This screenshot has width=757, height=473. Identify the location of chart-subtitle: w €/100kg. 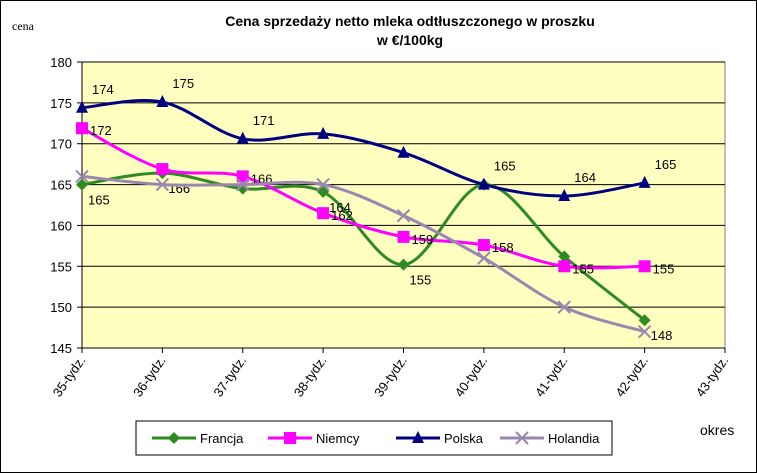
(409, 40).